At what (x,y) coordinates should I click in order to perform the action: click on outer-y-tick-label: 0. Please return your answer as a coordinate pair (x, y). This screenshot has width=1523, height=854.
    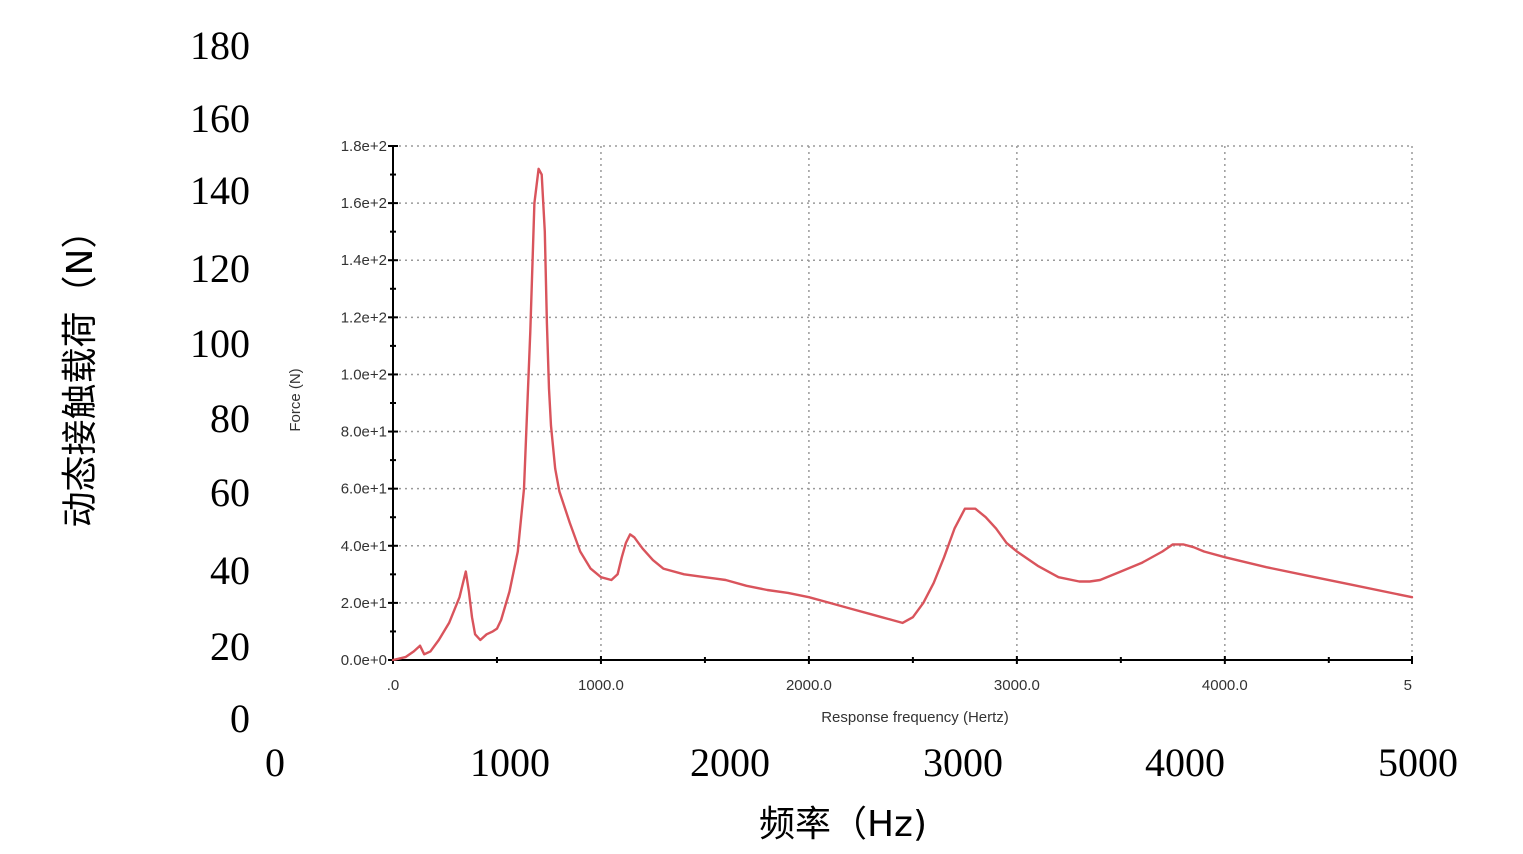
    Looking at the image, I should click on (240, 718).